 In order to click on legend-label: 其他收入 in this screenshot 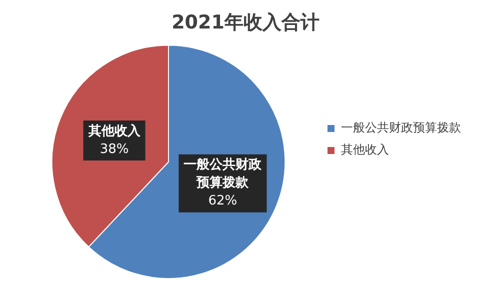, I will do `click(365, 149)`.